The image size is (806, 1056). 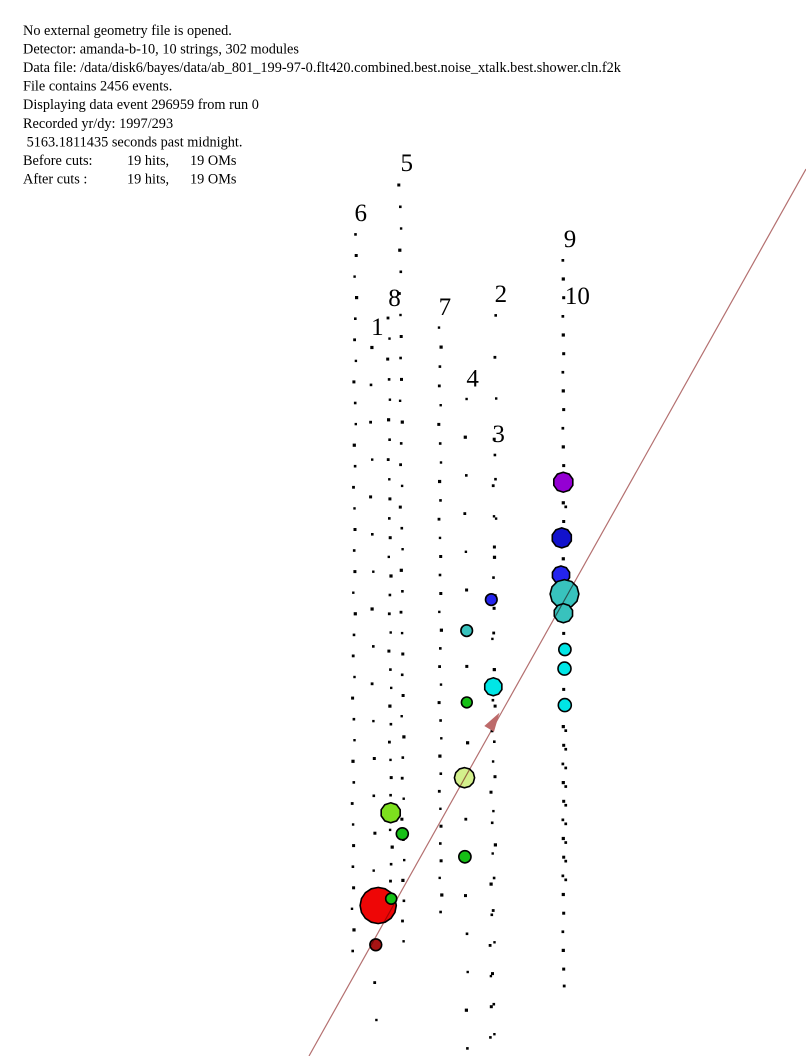 What do you see at coordinates (498, 434) in the screenshot?
I see `svg-text: 3` at bounding box center [498, 434].